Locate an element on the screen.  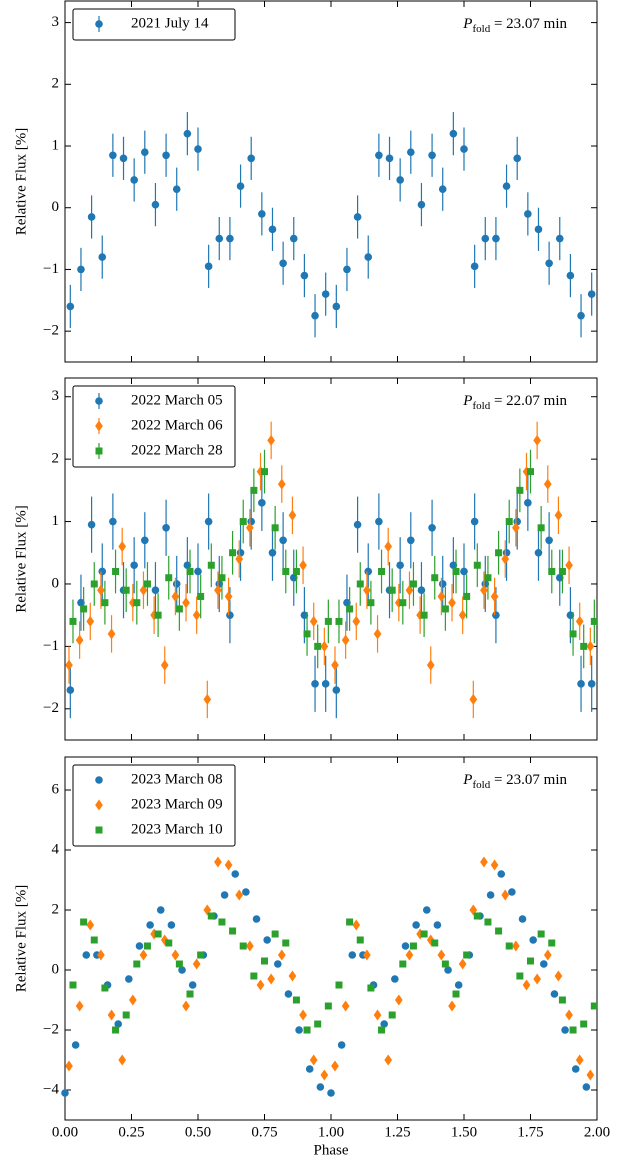
y-tick-label: 0 is located at coordinates (56, 969).